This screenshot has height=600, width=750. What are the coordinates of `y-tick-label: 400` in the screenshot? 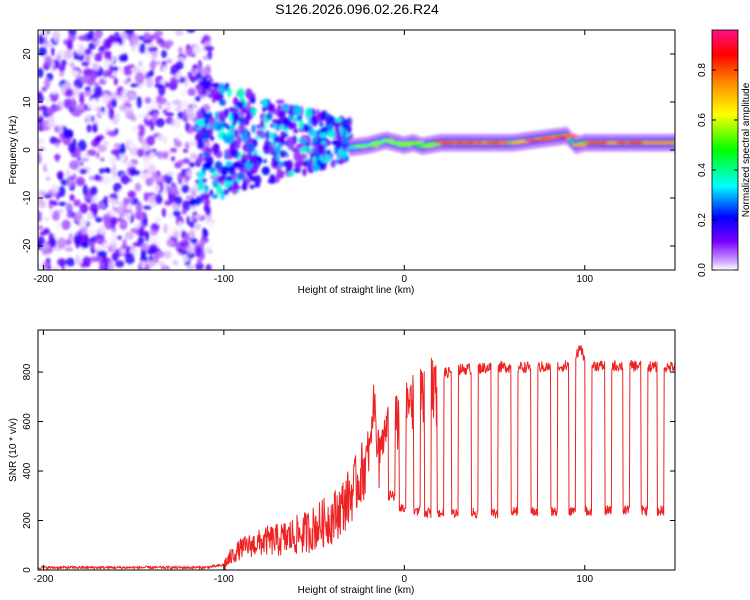 It's located at (27, 470).